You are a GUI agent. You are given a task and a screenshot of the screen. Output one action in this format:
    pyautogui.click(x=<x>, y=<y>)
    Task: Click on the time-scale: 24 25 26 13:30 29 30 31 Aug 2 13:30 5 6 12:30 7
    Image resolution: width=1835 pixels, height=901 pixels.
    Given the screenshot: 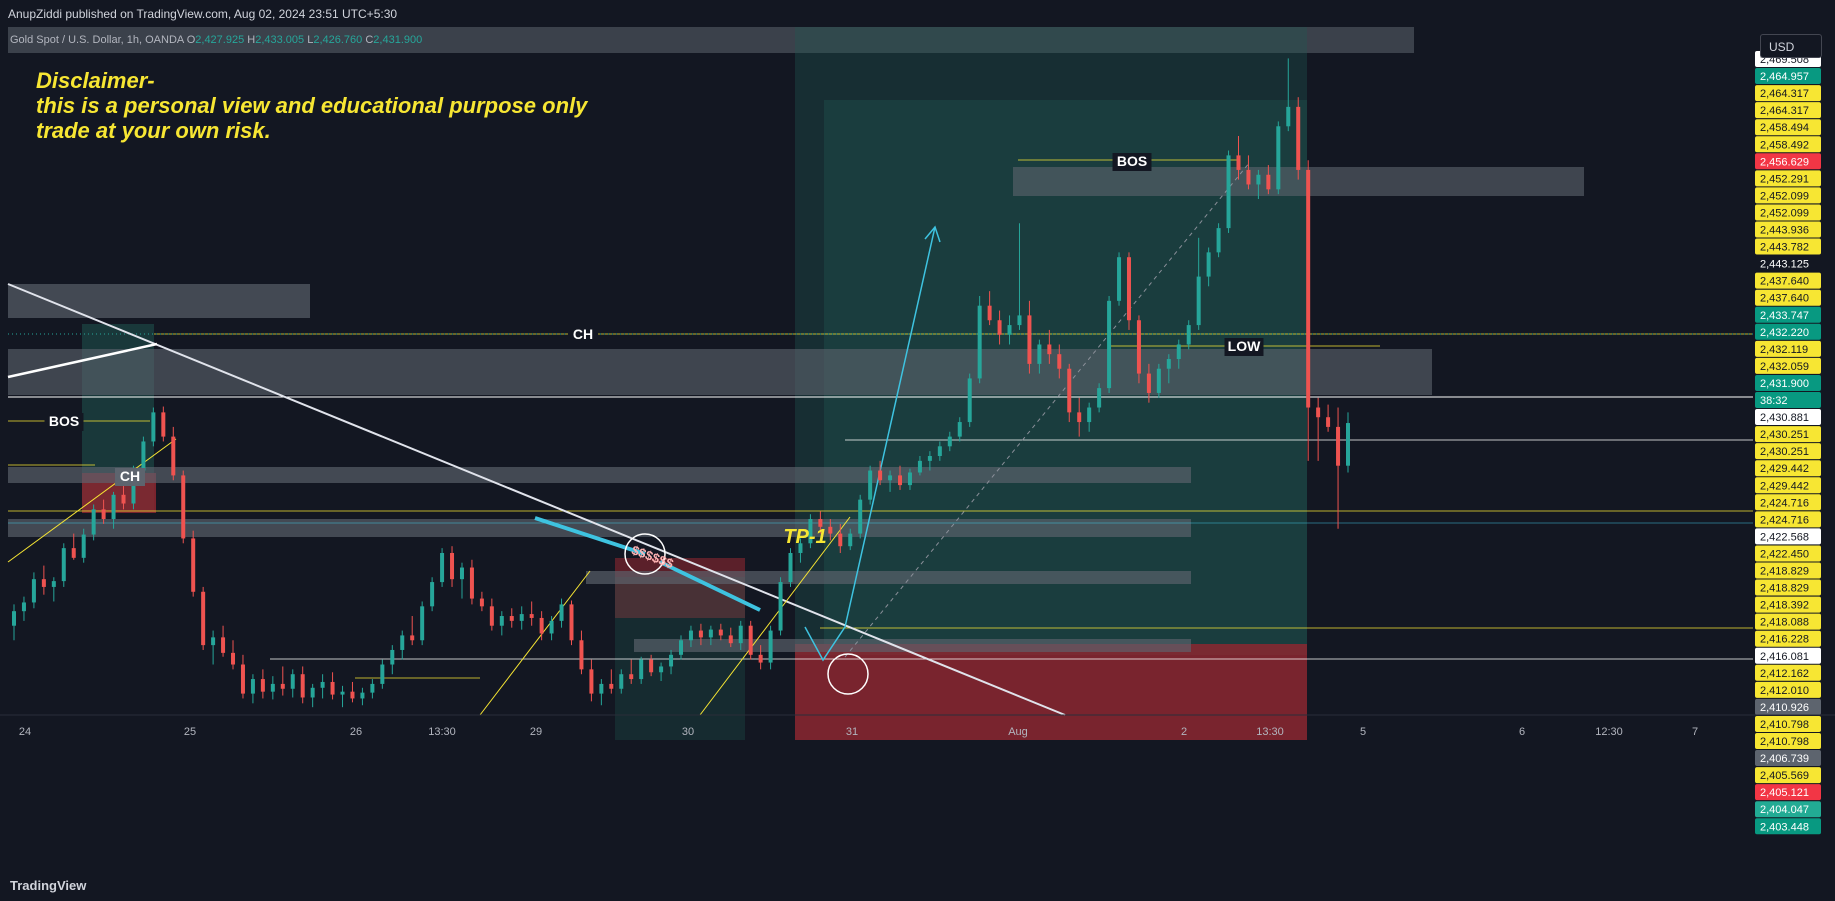 What is the action you would take?
    pyautogui.click(x=858, y=732)
    